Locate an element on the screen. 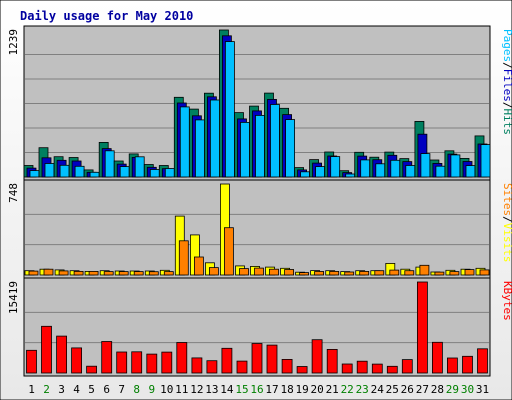 The width and height of the screenshot is (512, 400). legend-entry: / is located at coordinates (506, 219).